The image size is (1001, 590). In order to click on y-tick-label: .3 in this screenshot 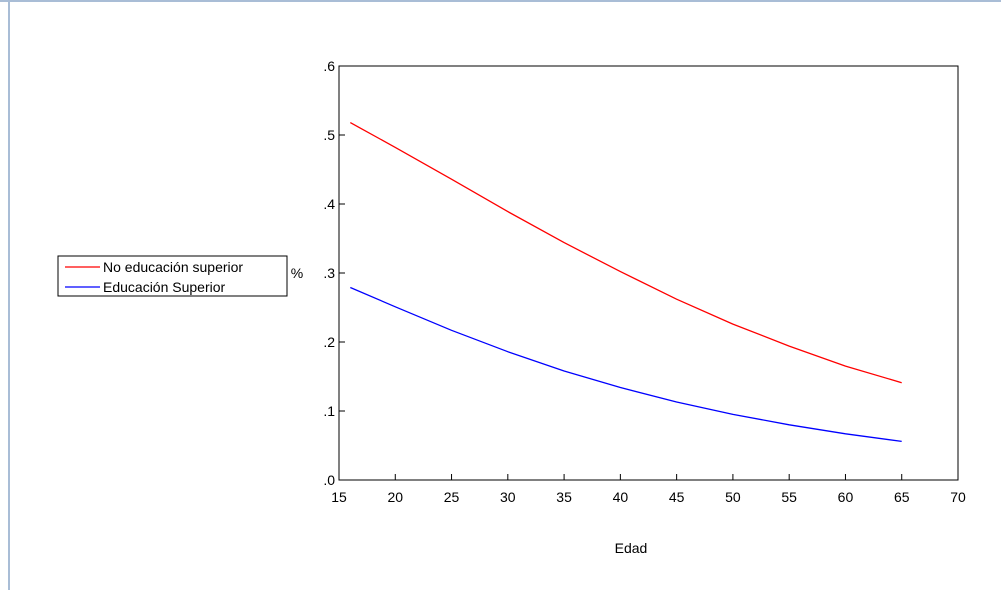, I will do `click(329, 273)`.